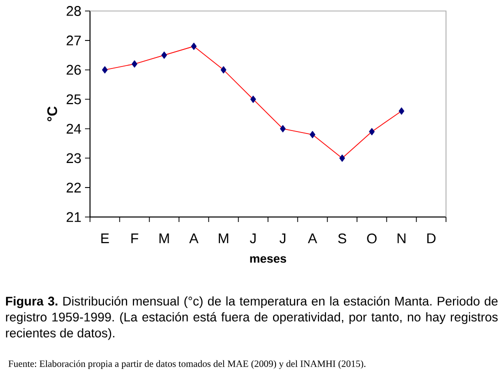  What do you see at coordinates (134, 239) in the screenshot?
I see `x-tick-label: F` at bounding box center [134, 239].